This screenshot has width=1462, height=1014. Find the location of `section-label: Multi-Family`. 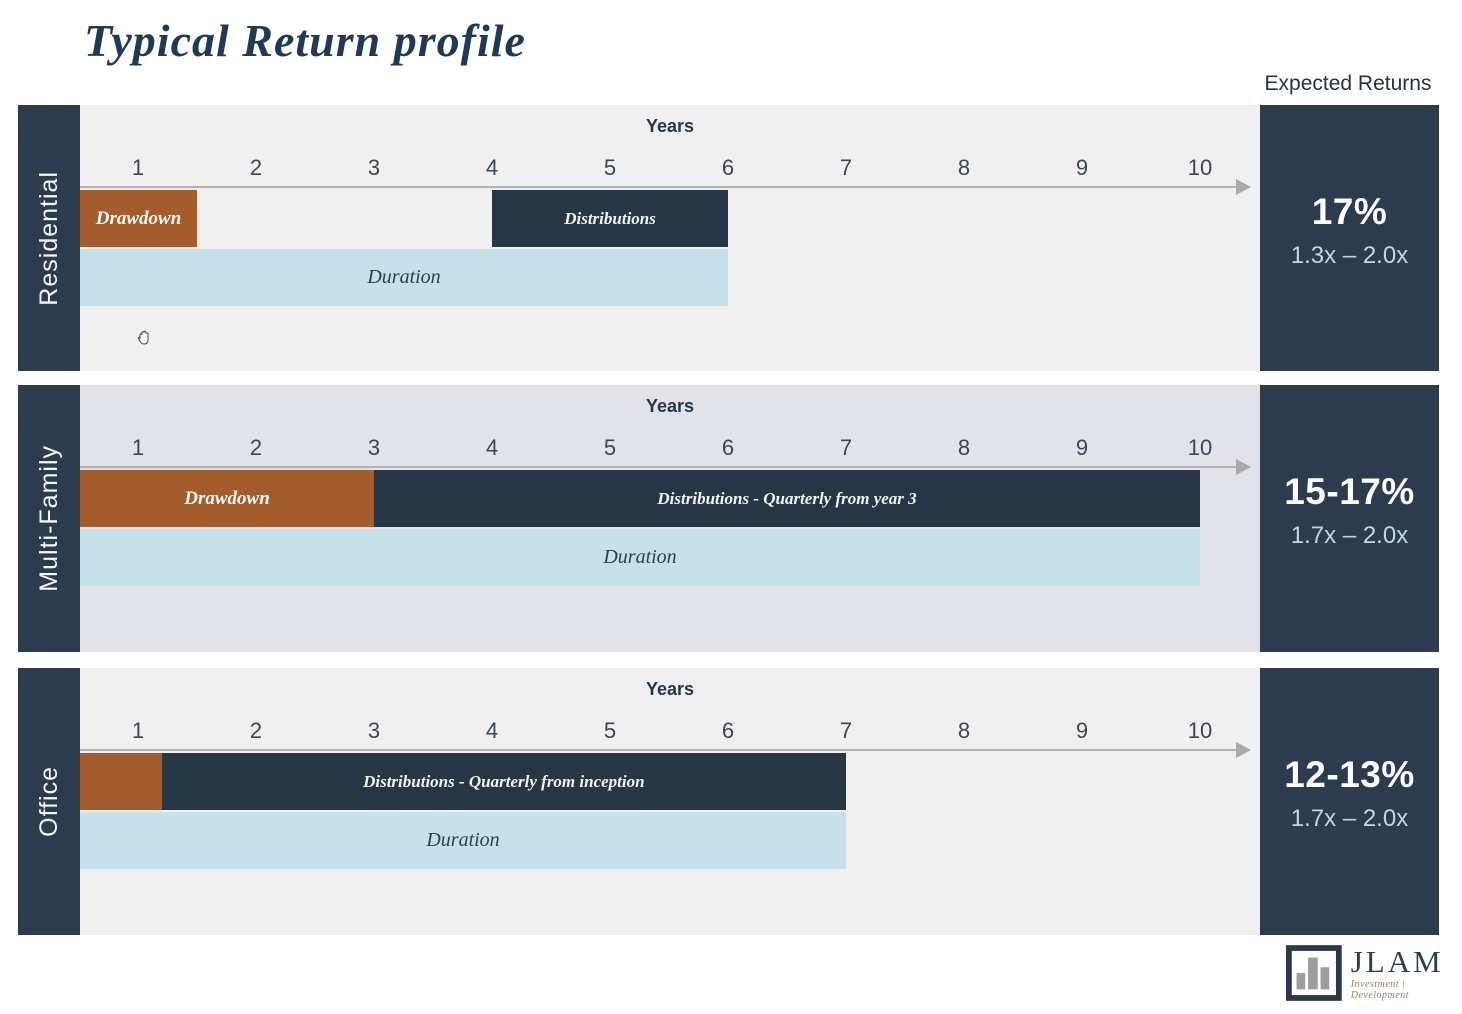

section-label: Multi-Family is located at coordinates (48, 518).